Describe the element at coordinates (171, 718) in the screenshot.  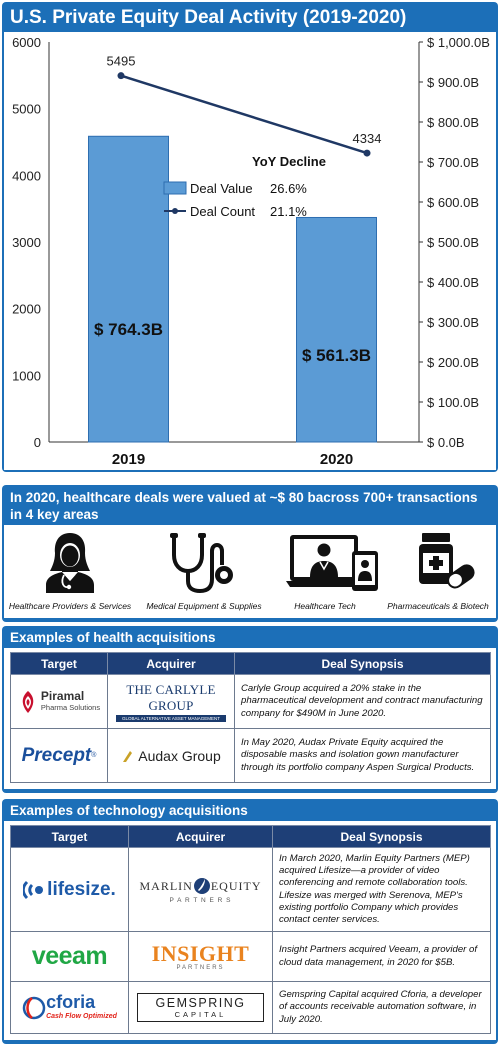
I see `carlyle-sub: GLOBAL ALTERNATIVE ASSET MANAGEMENT` at that location.